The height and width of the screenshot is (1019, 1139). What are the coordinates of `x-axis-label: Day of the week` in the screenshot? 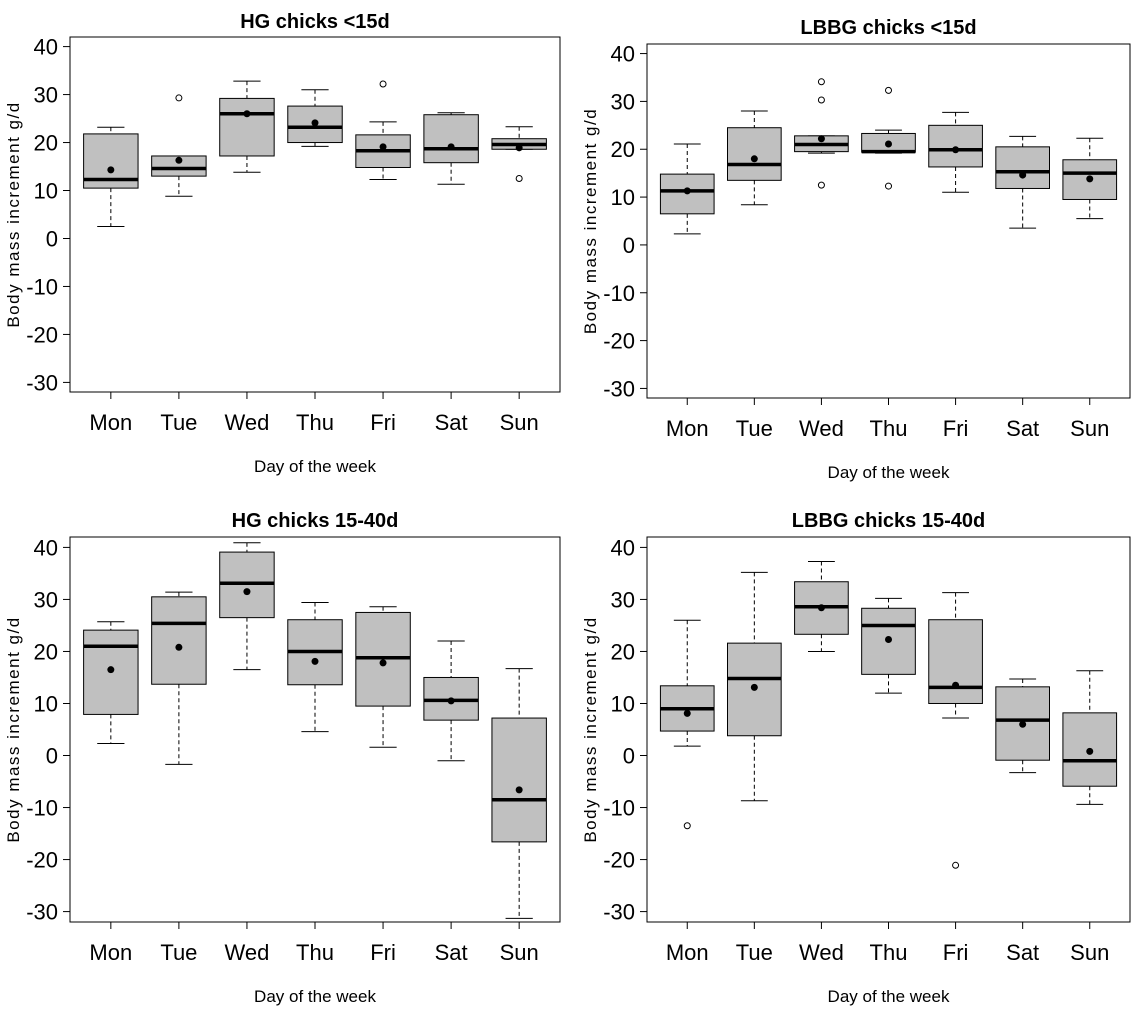 It's located at (315, 996).